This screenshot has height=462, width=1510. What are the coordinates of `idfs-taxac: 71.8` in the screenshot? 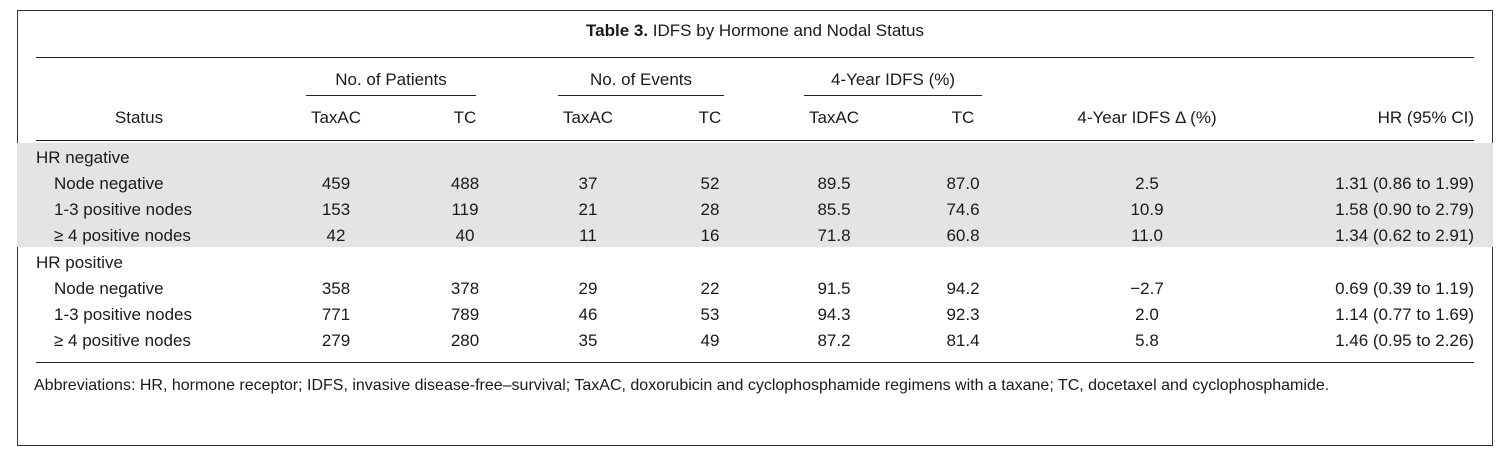 It's located at (834, 235).